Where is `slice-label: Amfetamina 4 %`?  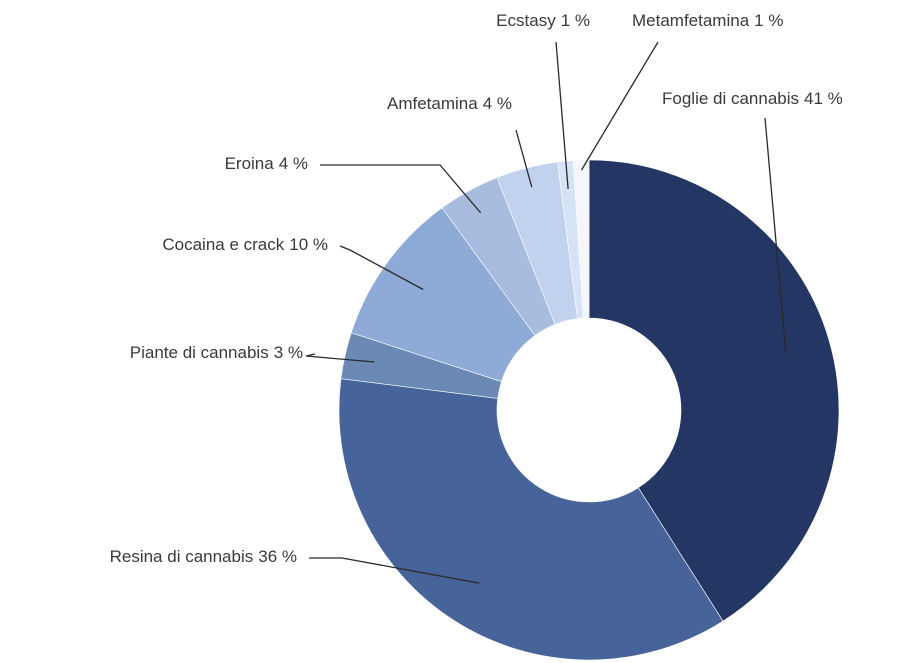 slice-label: Amfetamina 4 % is located at coordinates (449, 103).